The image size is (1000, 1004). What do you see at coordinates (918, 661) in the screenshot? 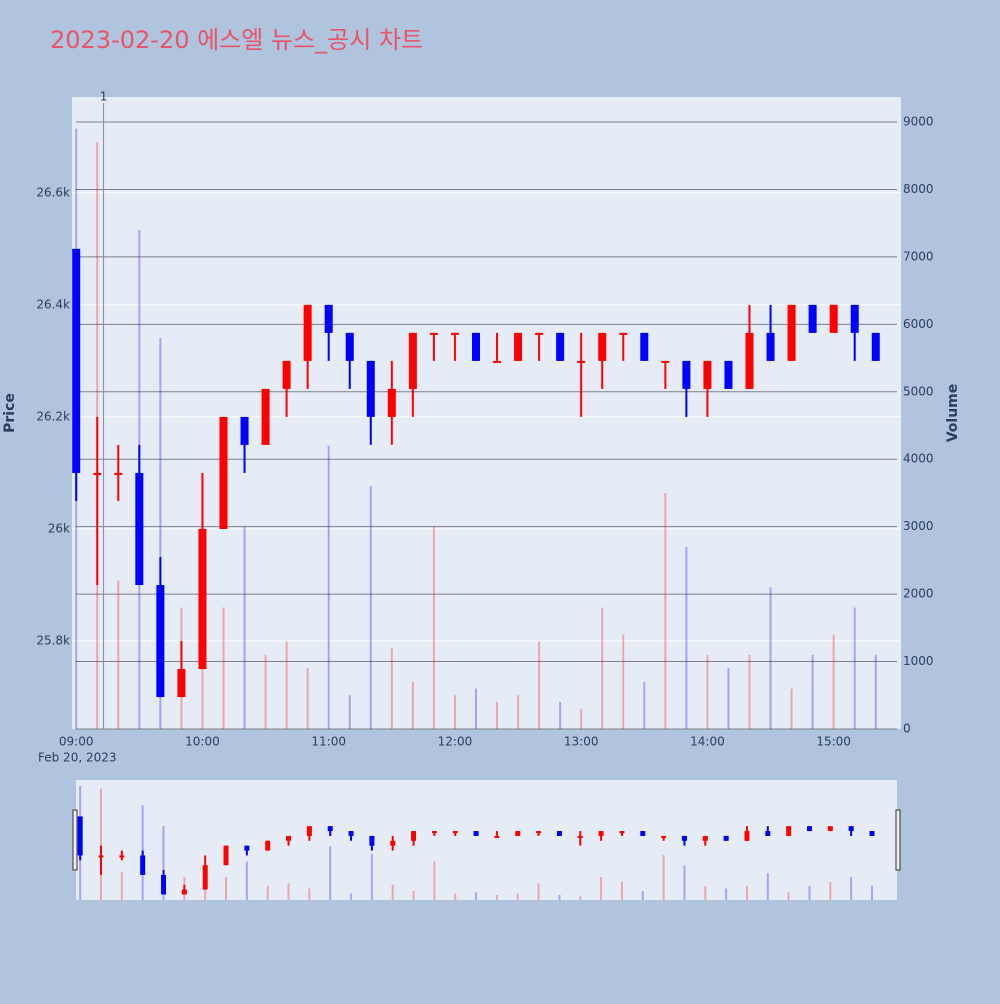
I see `y2-tick-label: 1000` at bounding box center [918, 661].